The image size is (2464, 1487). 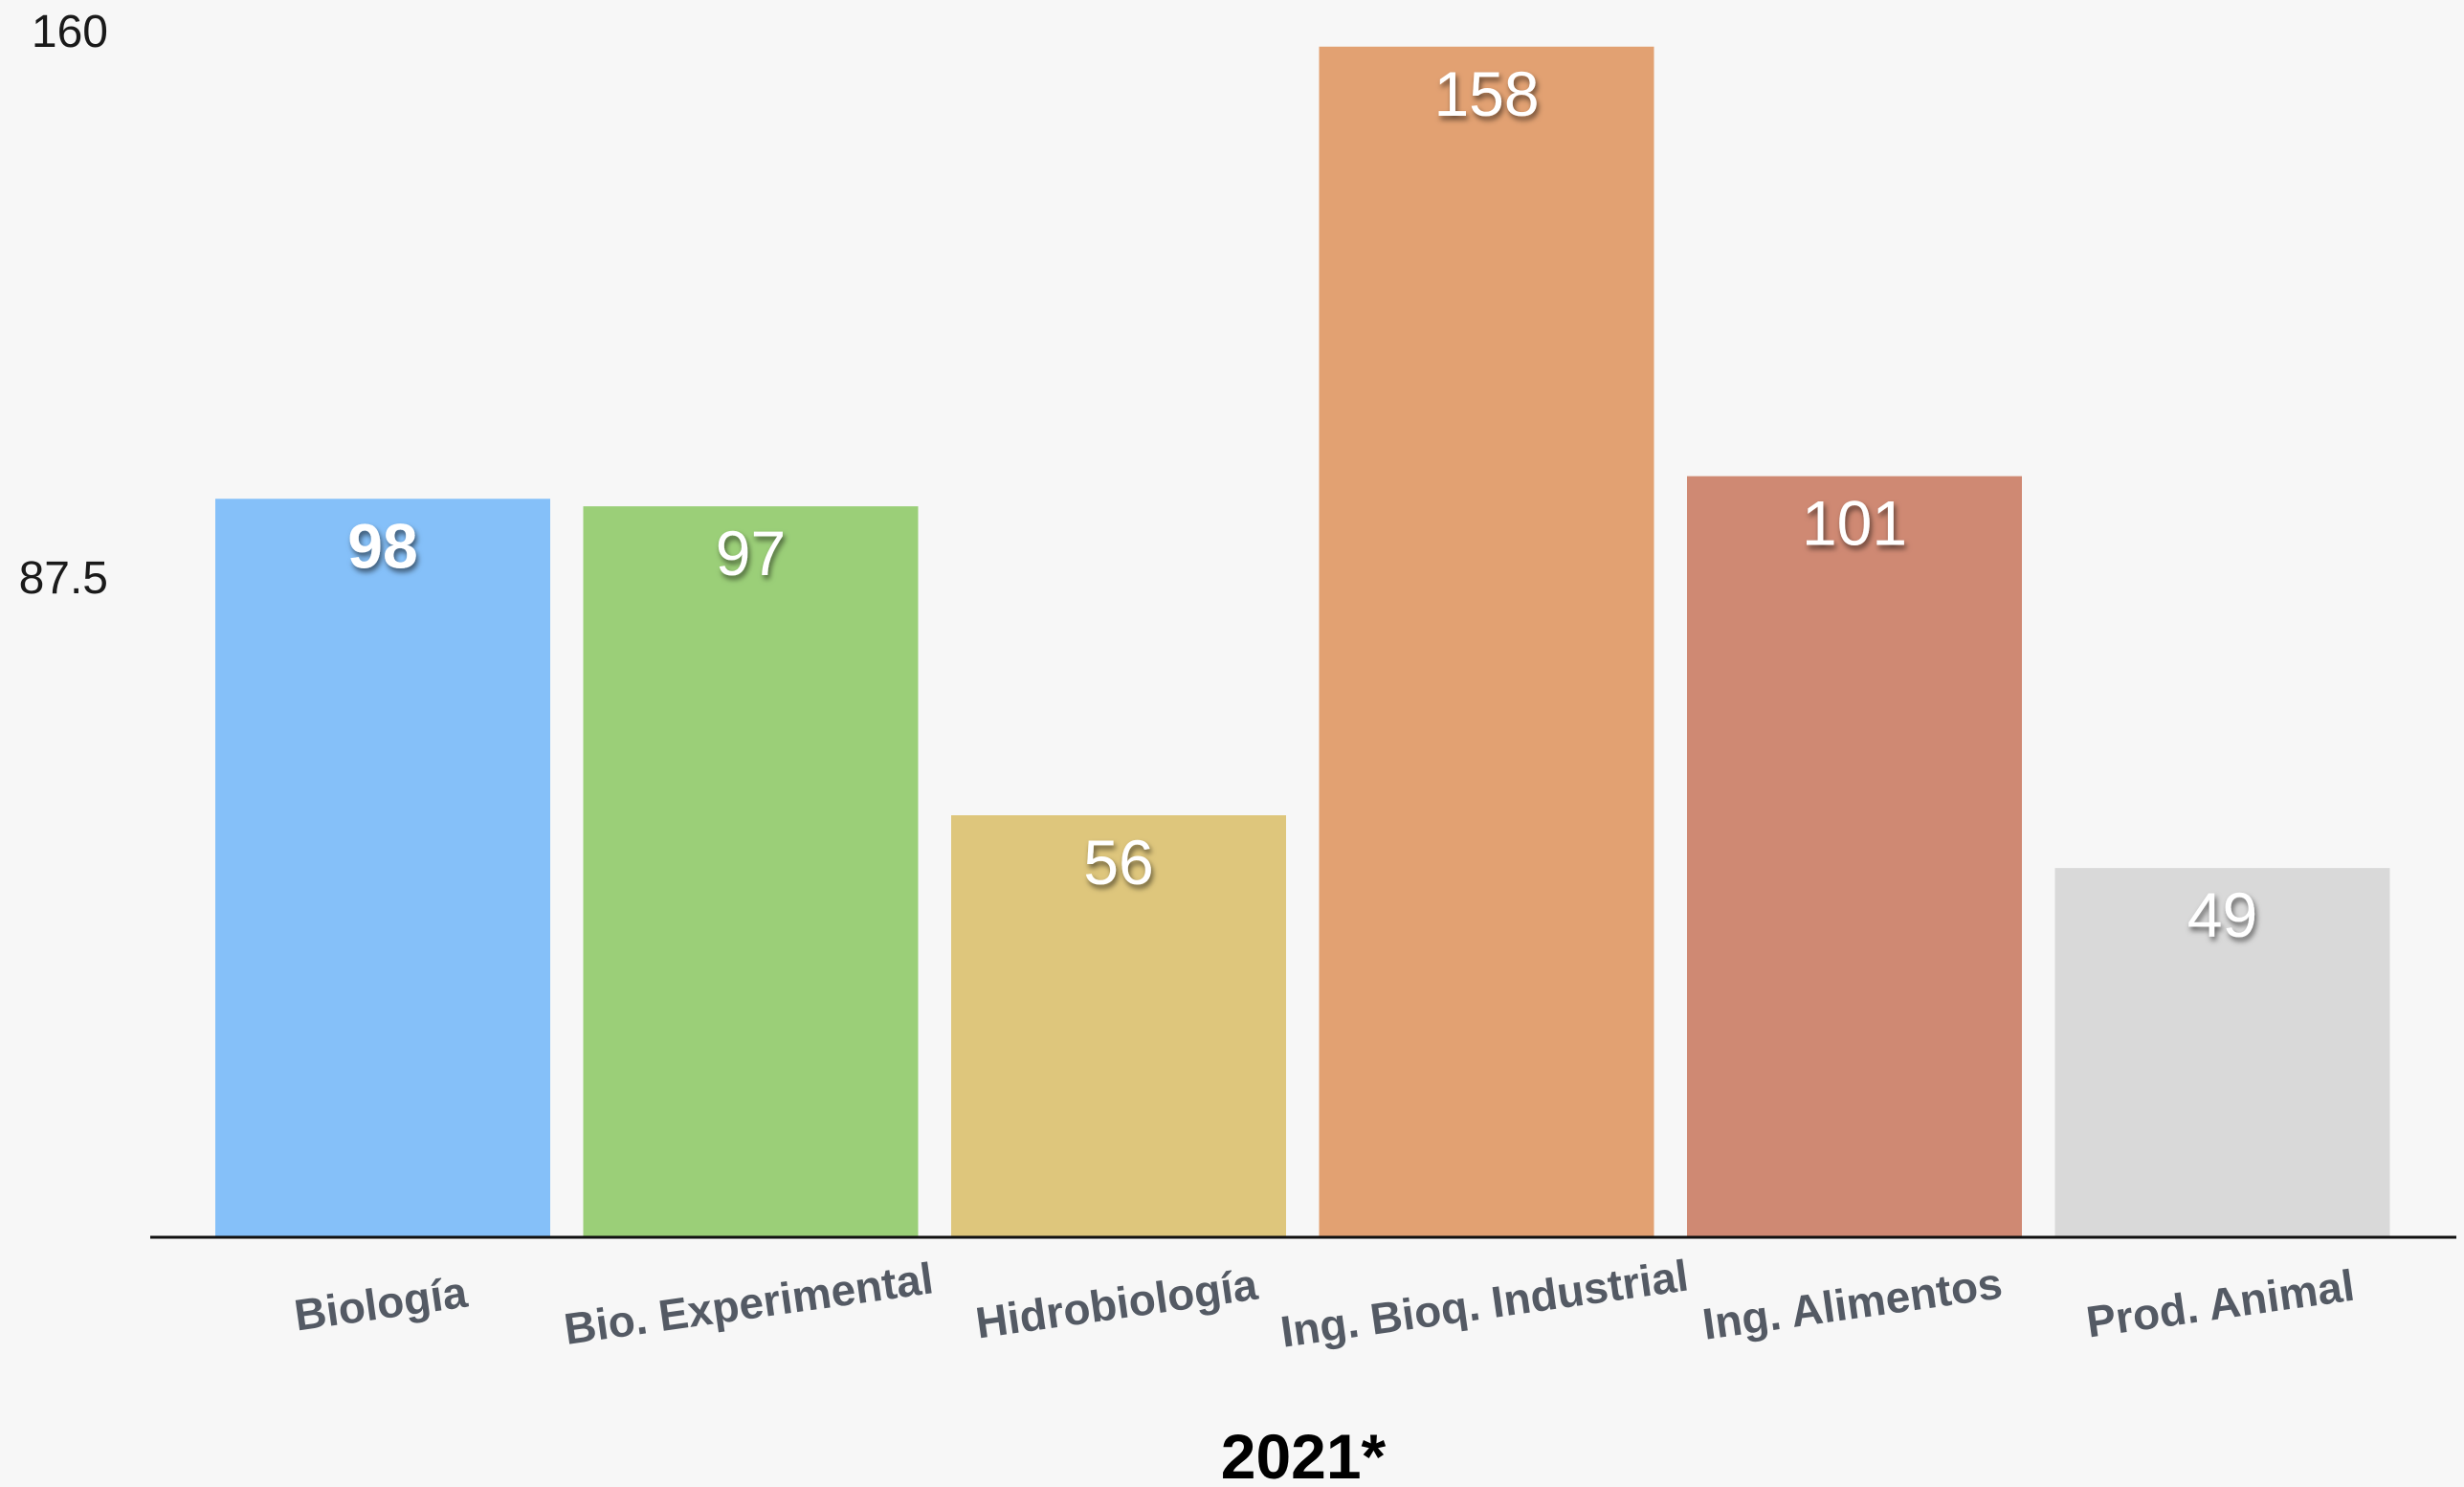 What do you see at coordinates (2222, 915) in the screenshot?
I see `bar-value-label: 49` at bounding box center [2222, 915].